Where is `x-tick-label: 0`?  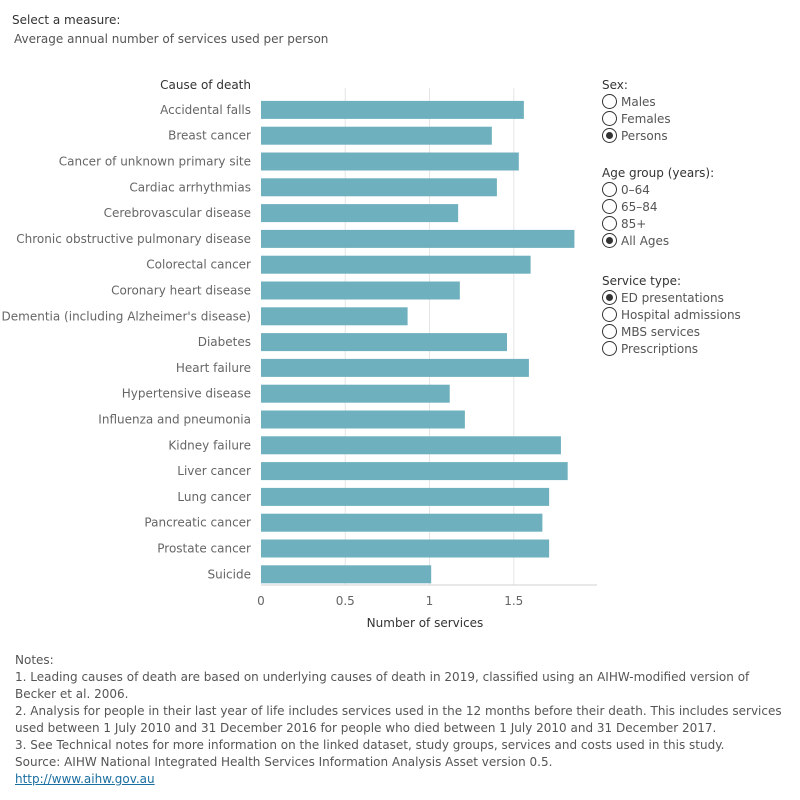 x-tick-label: 0 is located at coordinates (261, 601).